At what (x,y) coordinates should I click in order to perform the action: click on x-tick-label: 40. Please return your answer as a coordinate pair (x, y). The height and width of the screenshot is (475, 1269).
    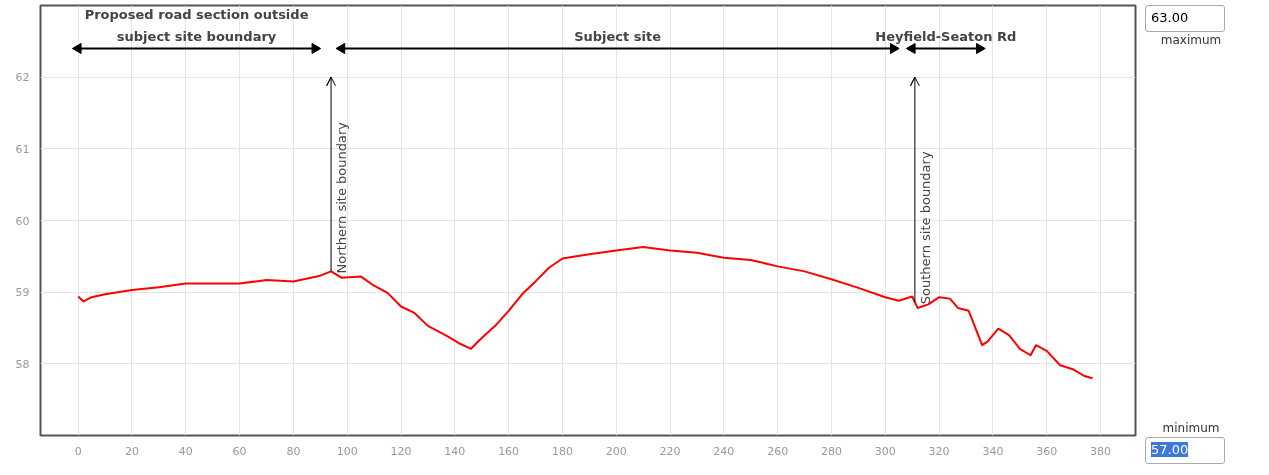
    Looking at the image, I should click on (185, 451).